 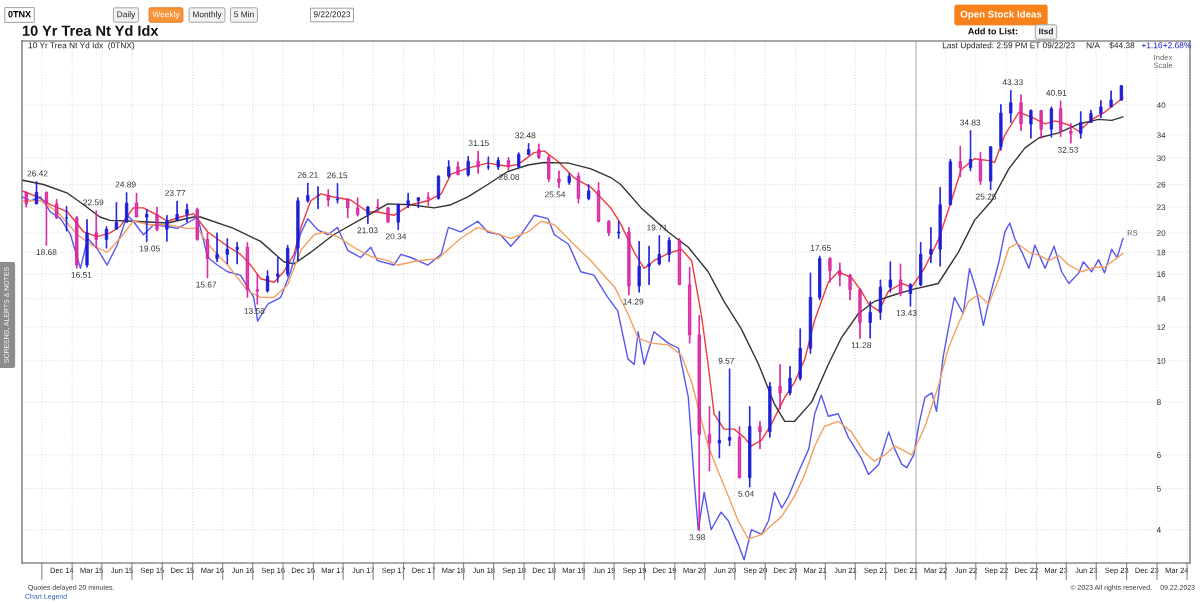 What do you see at coordinates (337, 175) in the screenshot?
I see `annotation: 26.15` at bounding box center [337, 175].